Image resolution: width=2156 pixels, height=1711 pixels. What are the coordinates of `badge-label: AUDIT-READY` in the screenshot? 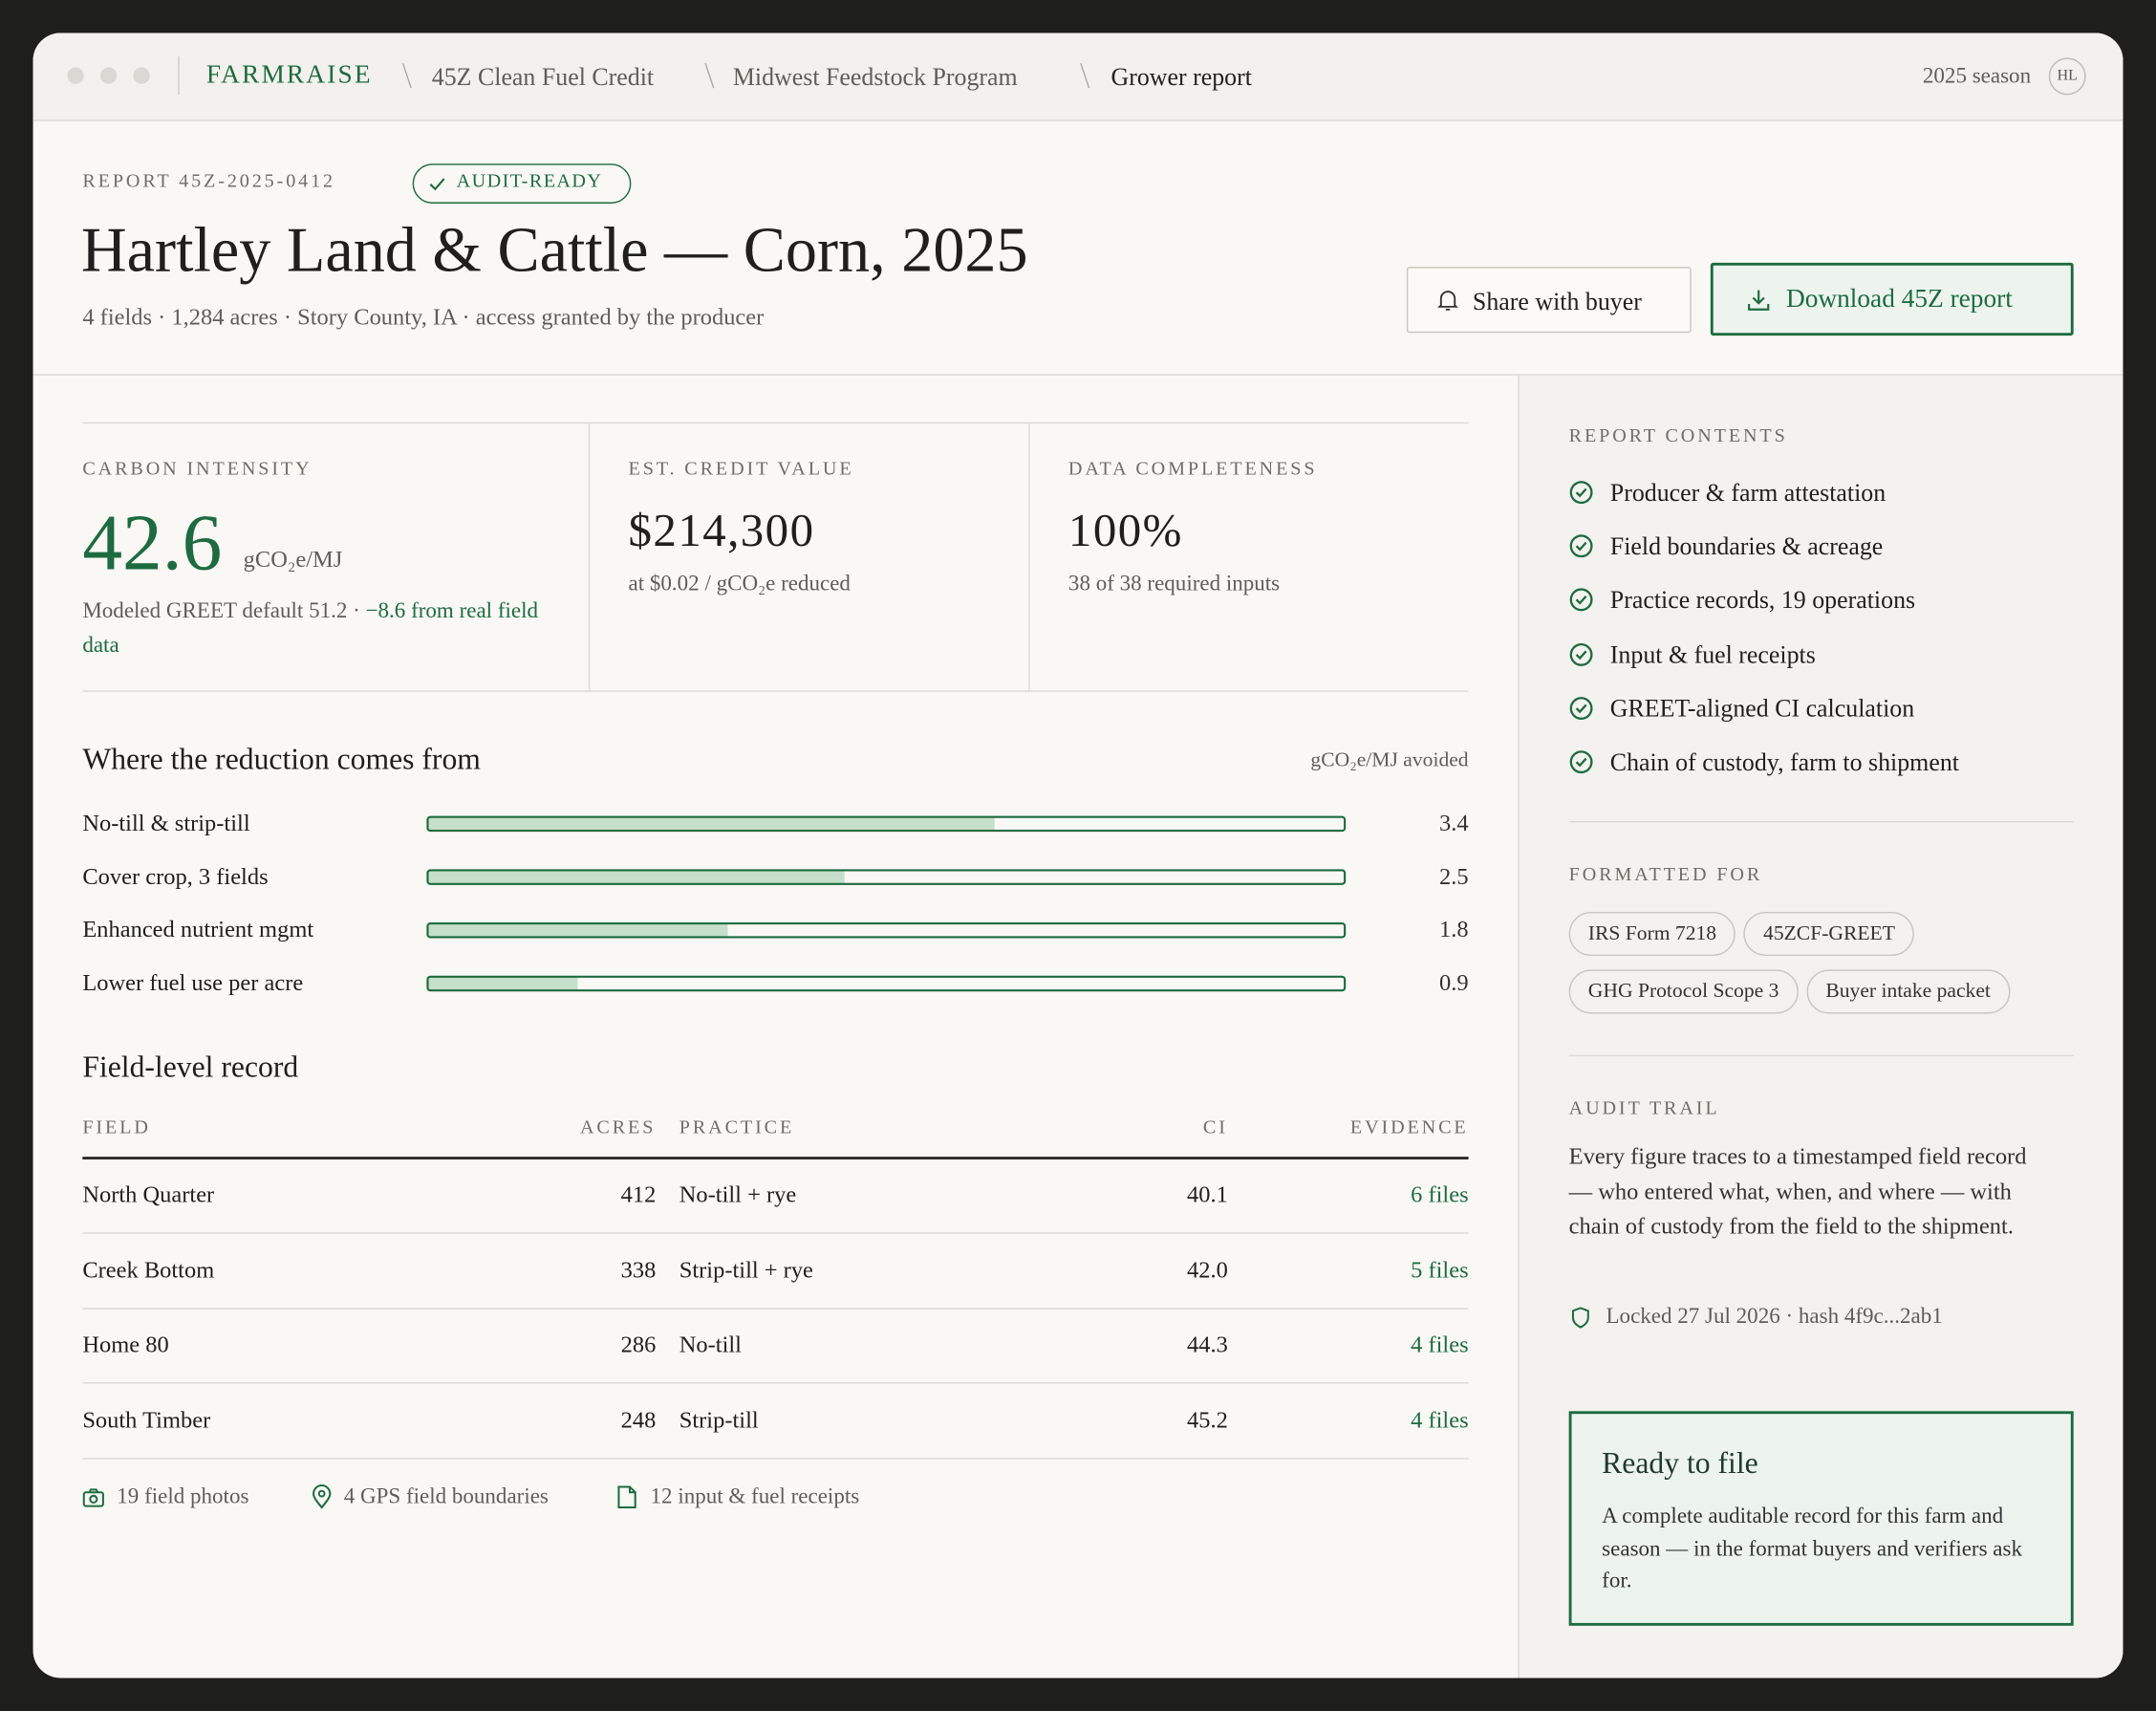 It's located at (529, 182).